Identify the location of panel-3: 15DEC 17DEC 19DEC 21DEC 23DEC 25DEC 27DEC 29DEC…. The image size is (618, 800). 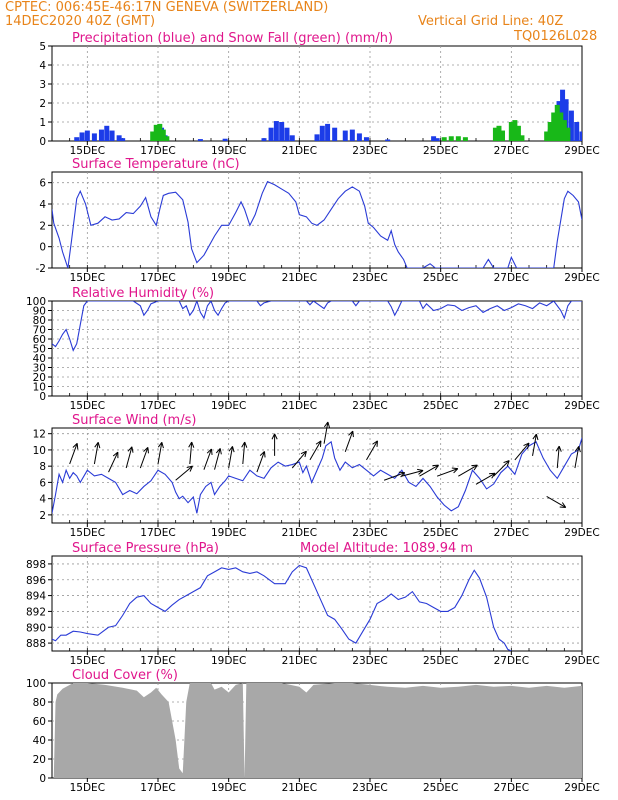
(313, 349).